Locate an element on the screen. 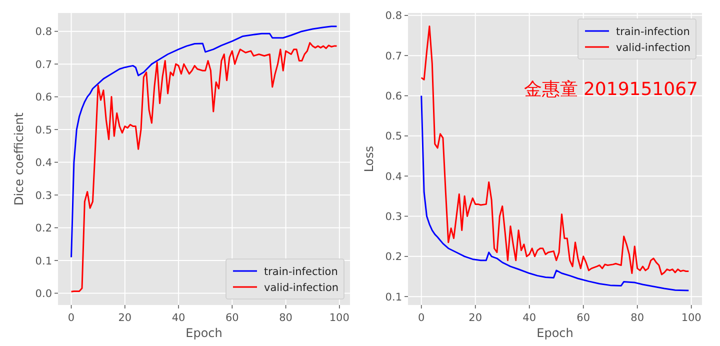 The image size is (720, 346). annotation: 金惠童 2019151067 is located at coordinates (611, 89).